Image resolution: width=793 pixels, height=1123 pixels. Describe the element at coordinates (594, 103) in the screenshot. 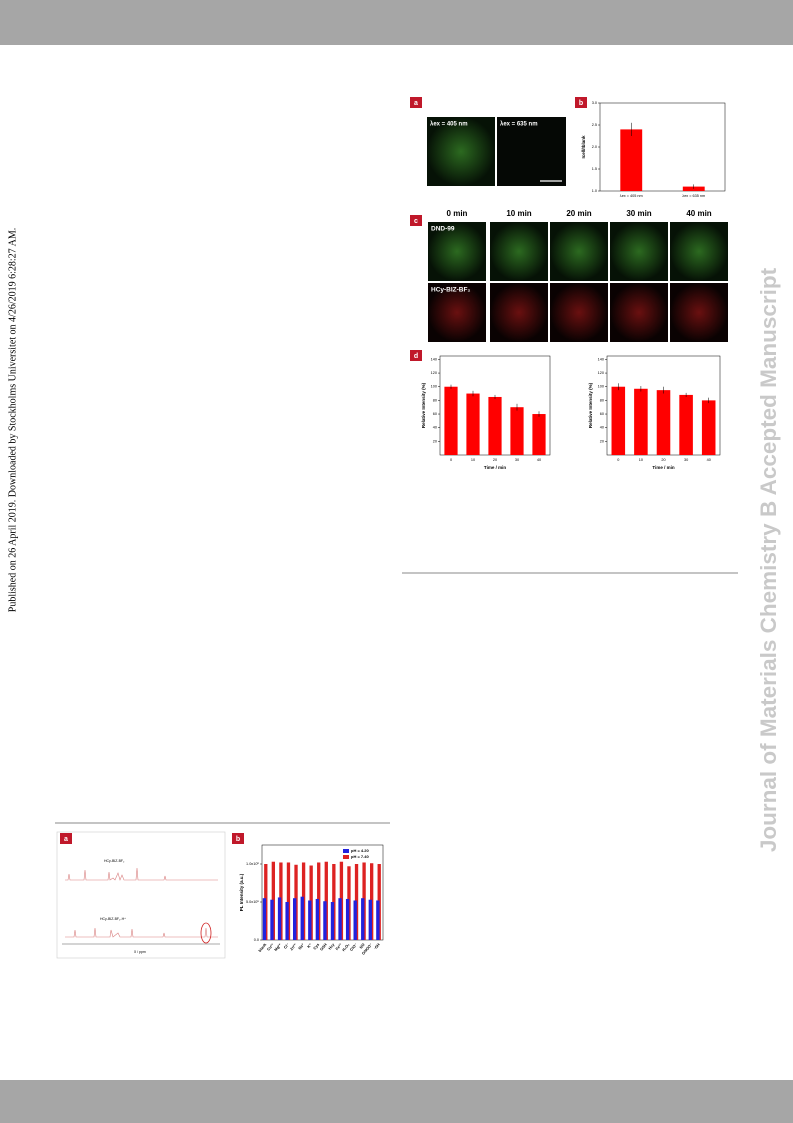

I see `y-tick-label: 3.0` at that location.